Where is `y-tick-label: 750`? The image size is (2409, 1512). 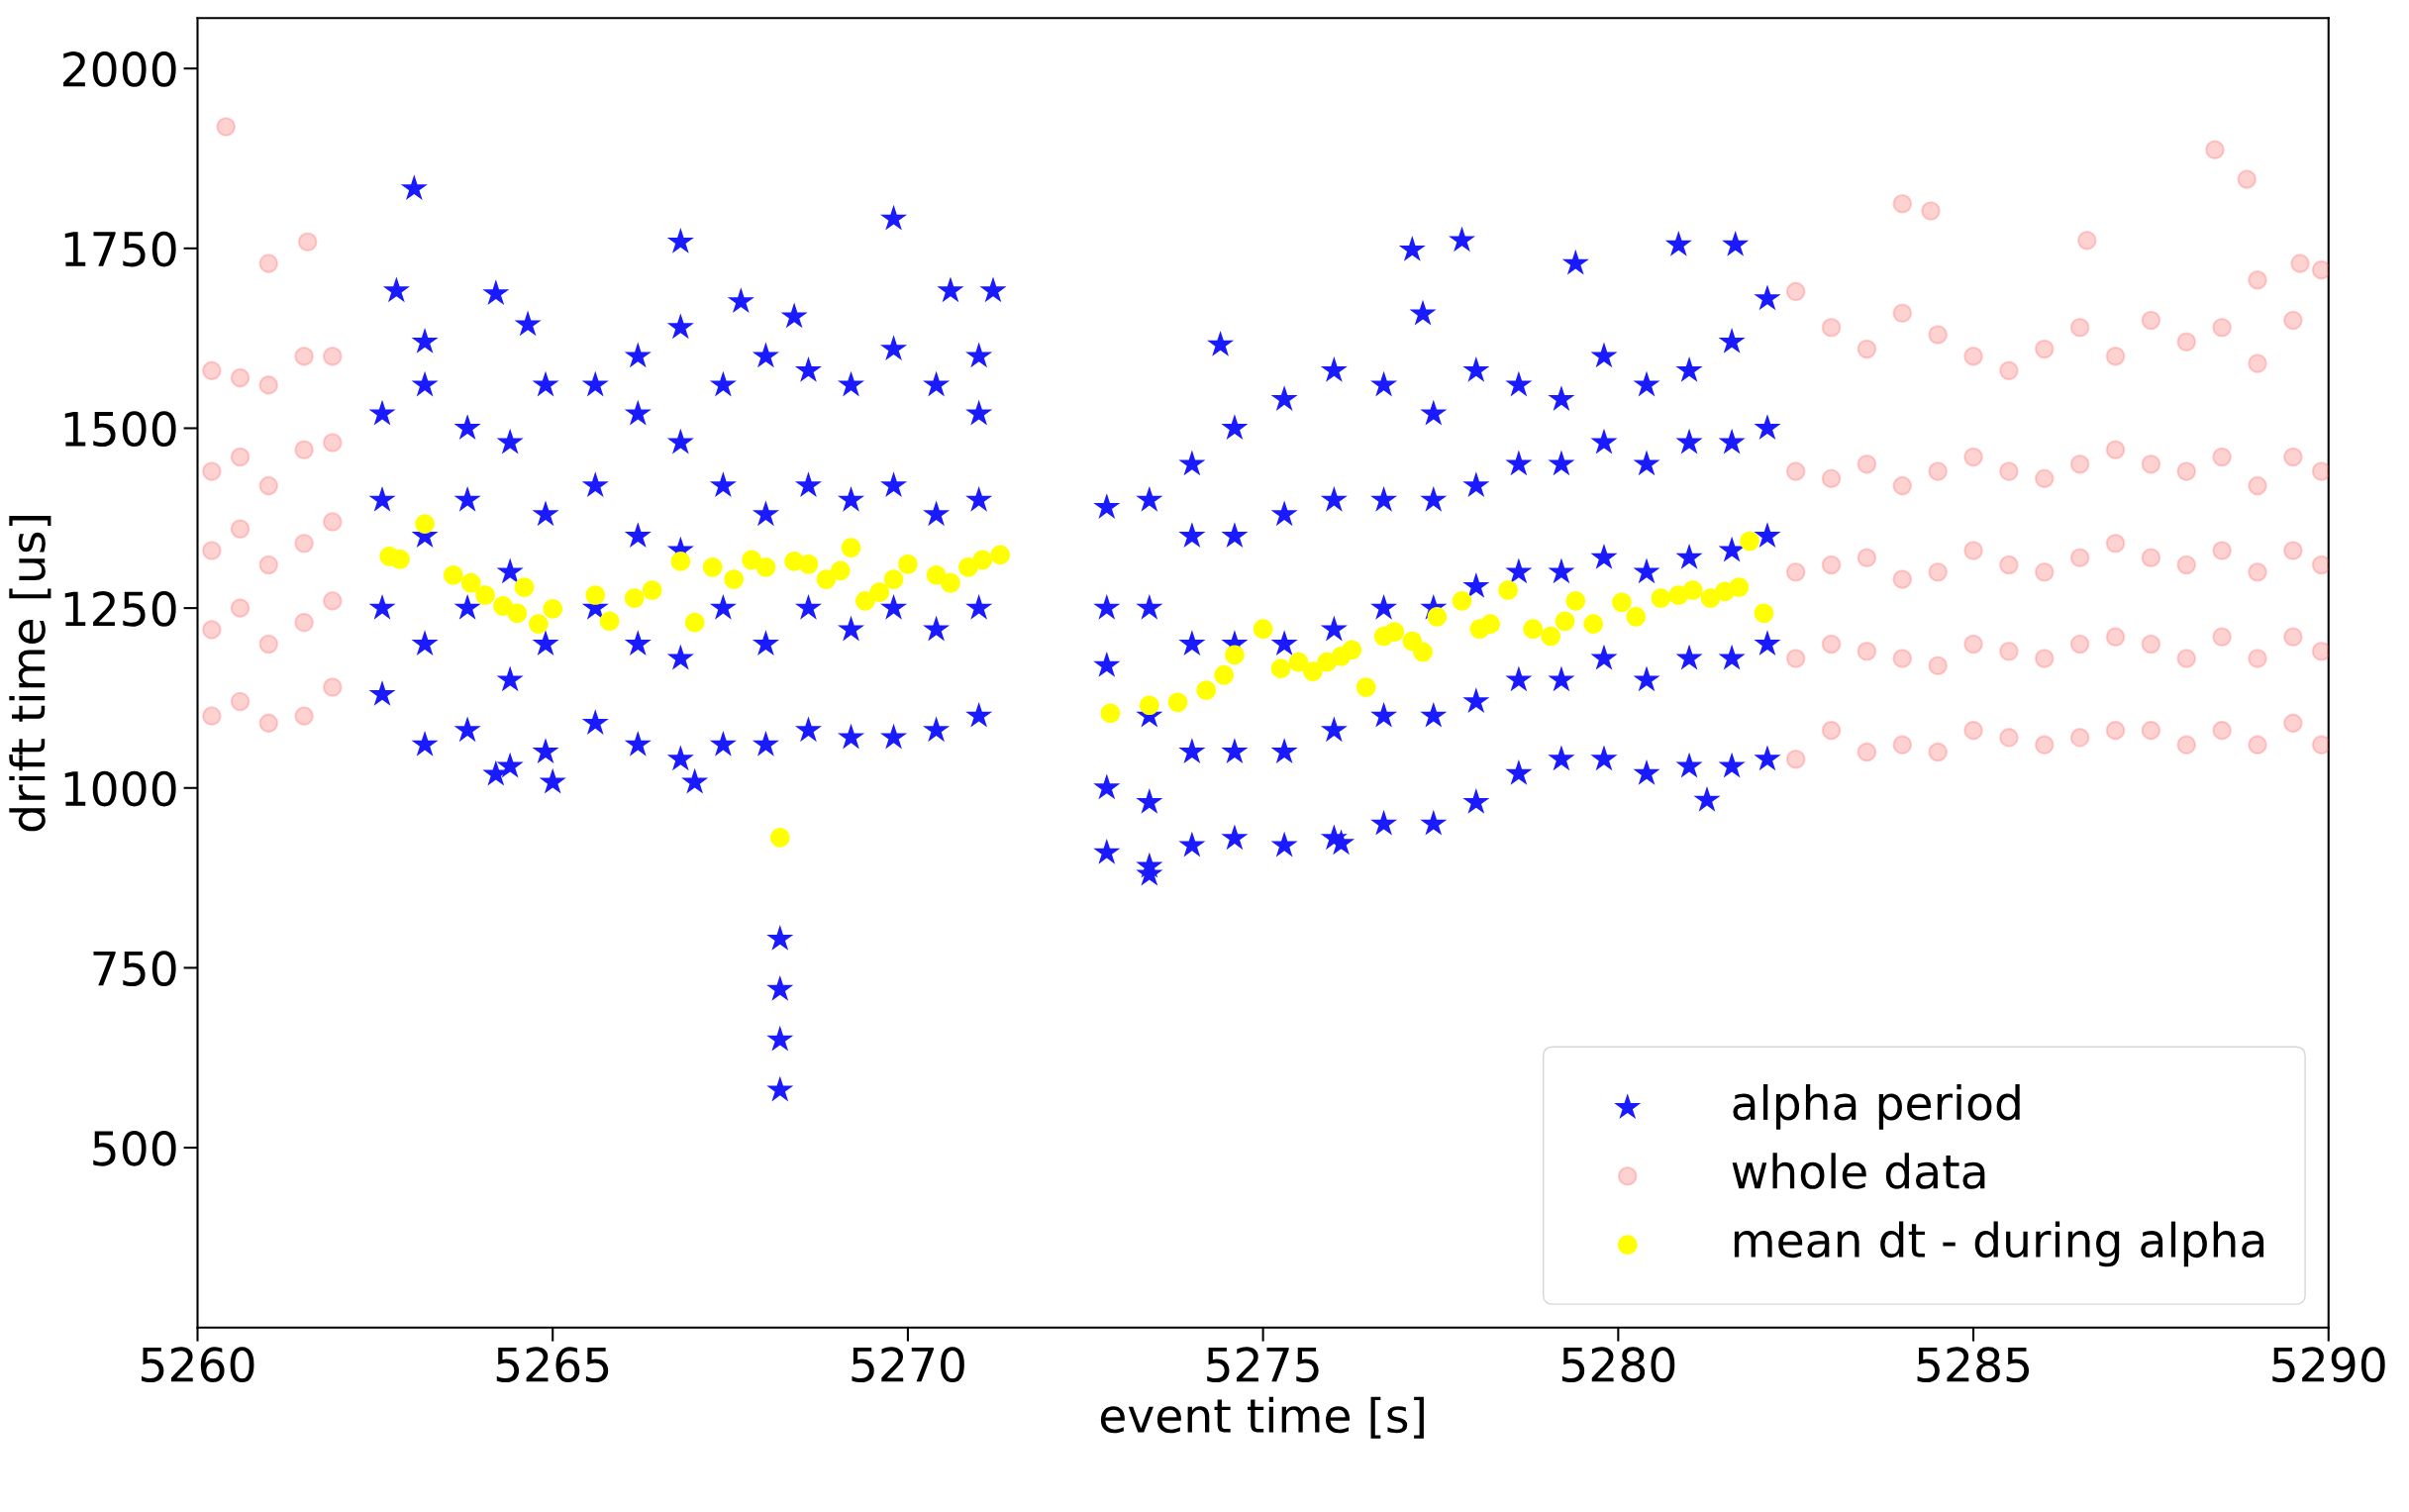 y-tick-label: 750 is located at coordinates (134, 969).